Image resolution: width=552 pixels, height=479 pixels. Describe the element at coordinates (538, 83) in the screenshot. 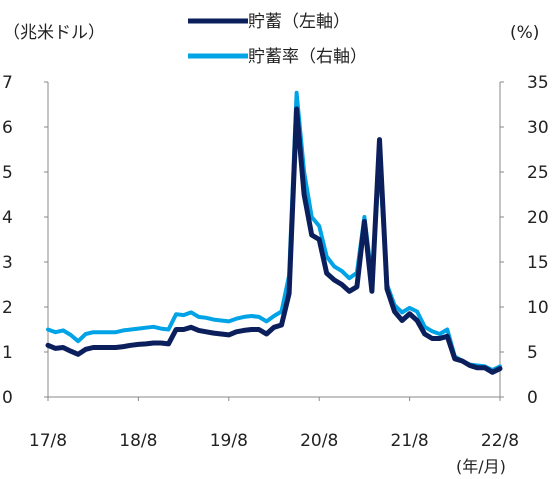

I see `y-right-tick-label: 35` at that location.